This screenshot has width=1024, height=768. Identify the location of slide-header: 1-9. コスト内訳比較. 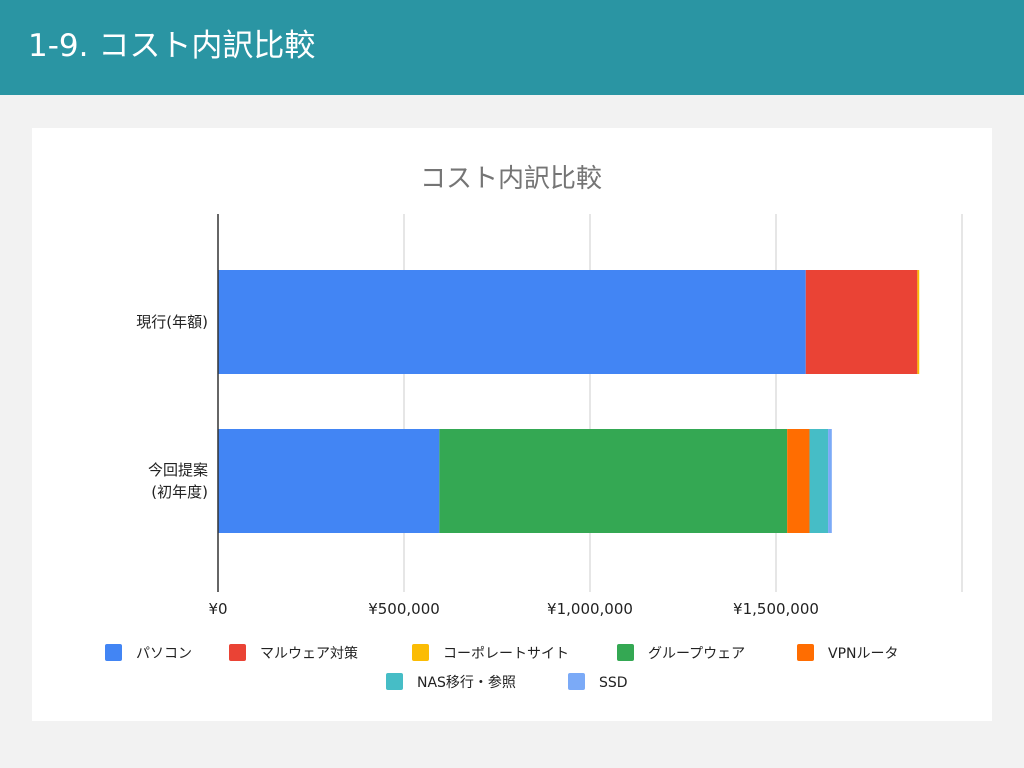
(512, 47).